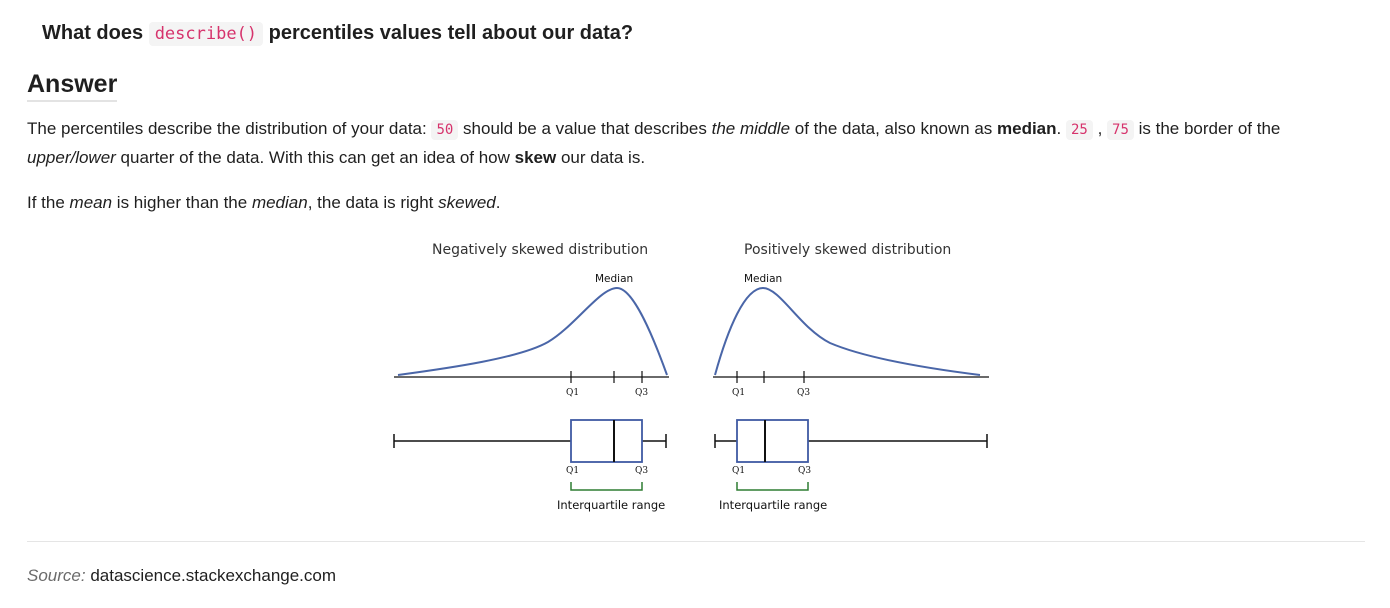 Image resolution: width=1390 pixels, height=608 pixels. I want to click on left-axis-q3-label: Q3, so click(641, 393).